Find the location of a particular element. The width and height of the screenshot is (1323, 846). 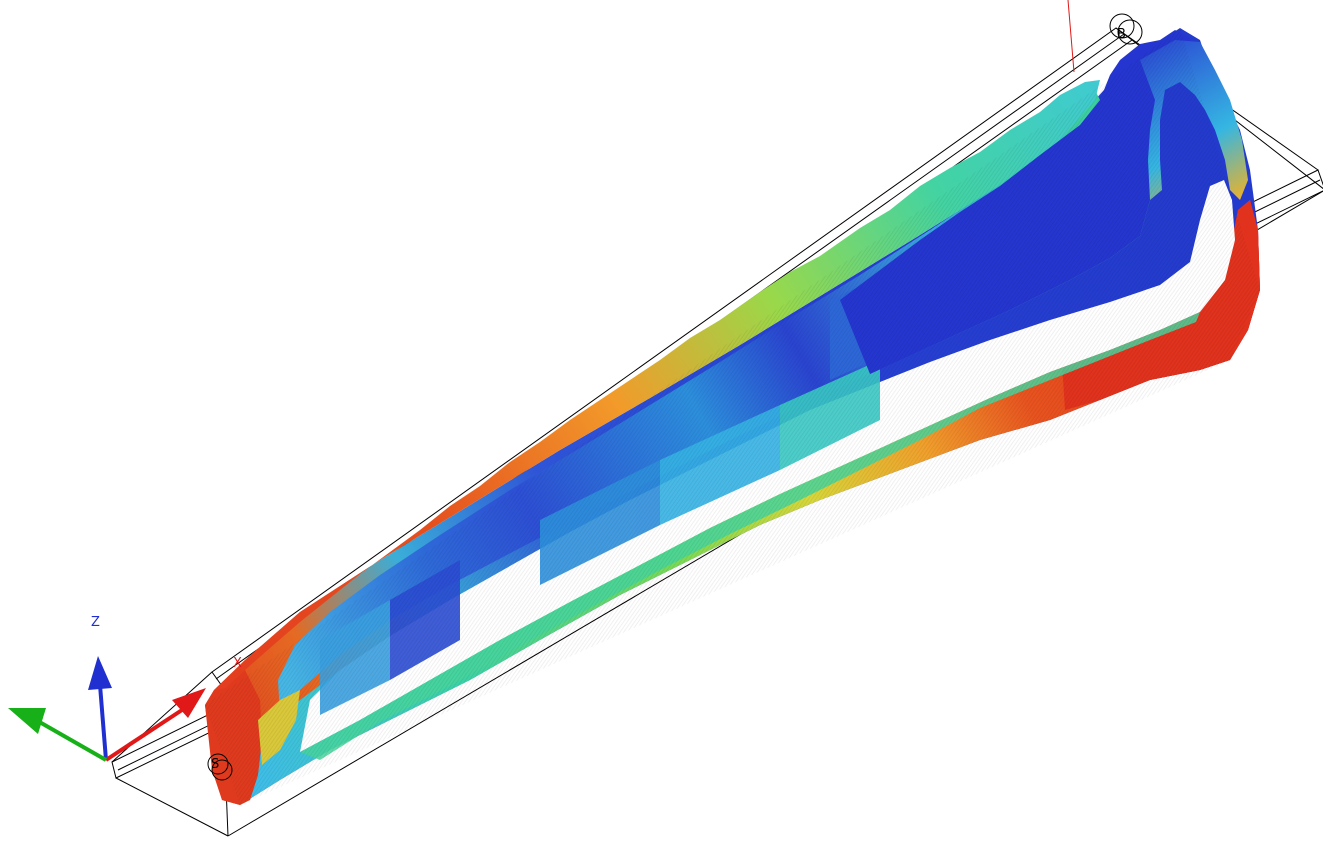

x-axis-arrow-icon is located at coordinates (189, 703).